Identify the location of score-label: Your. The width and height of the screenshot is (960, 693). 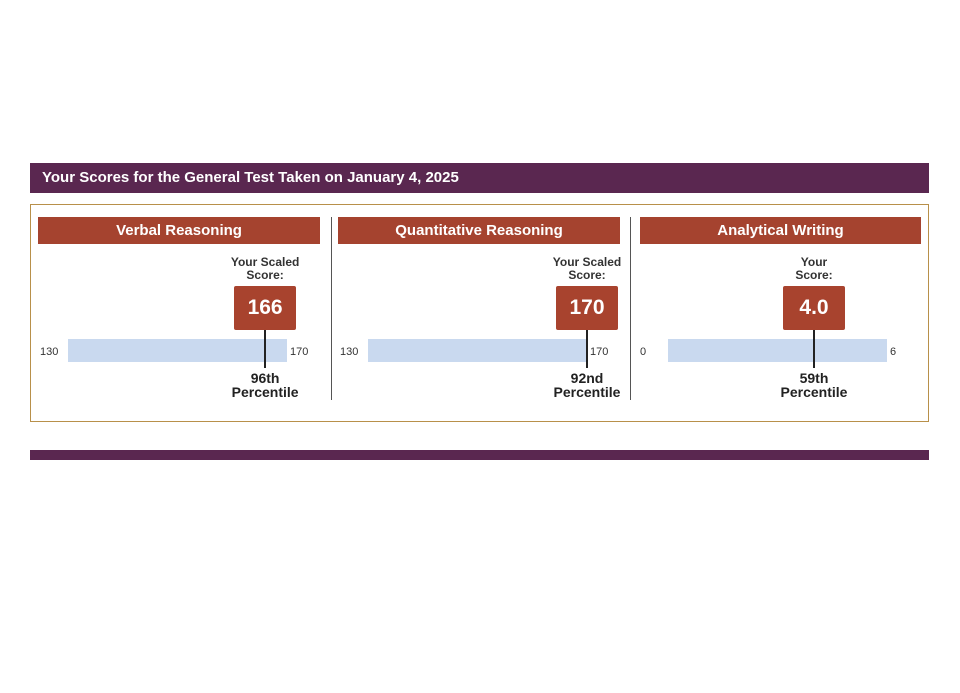
(814, 262).